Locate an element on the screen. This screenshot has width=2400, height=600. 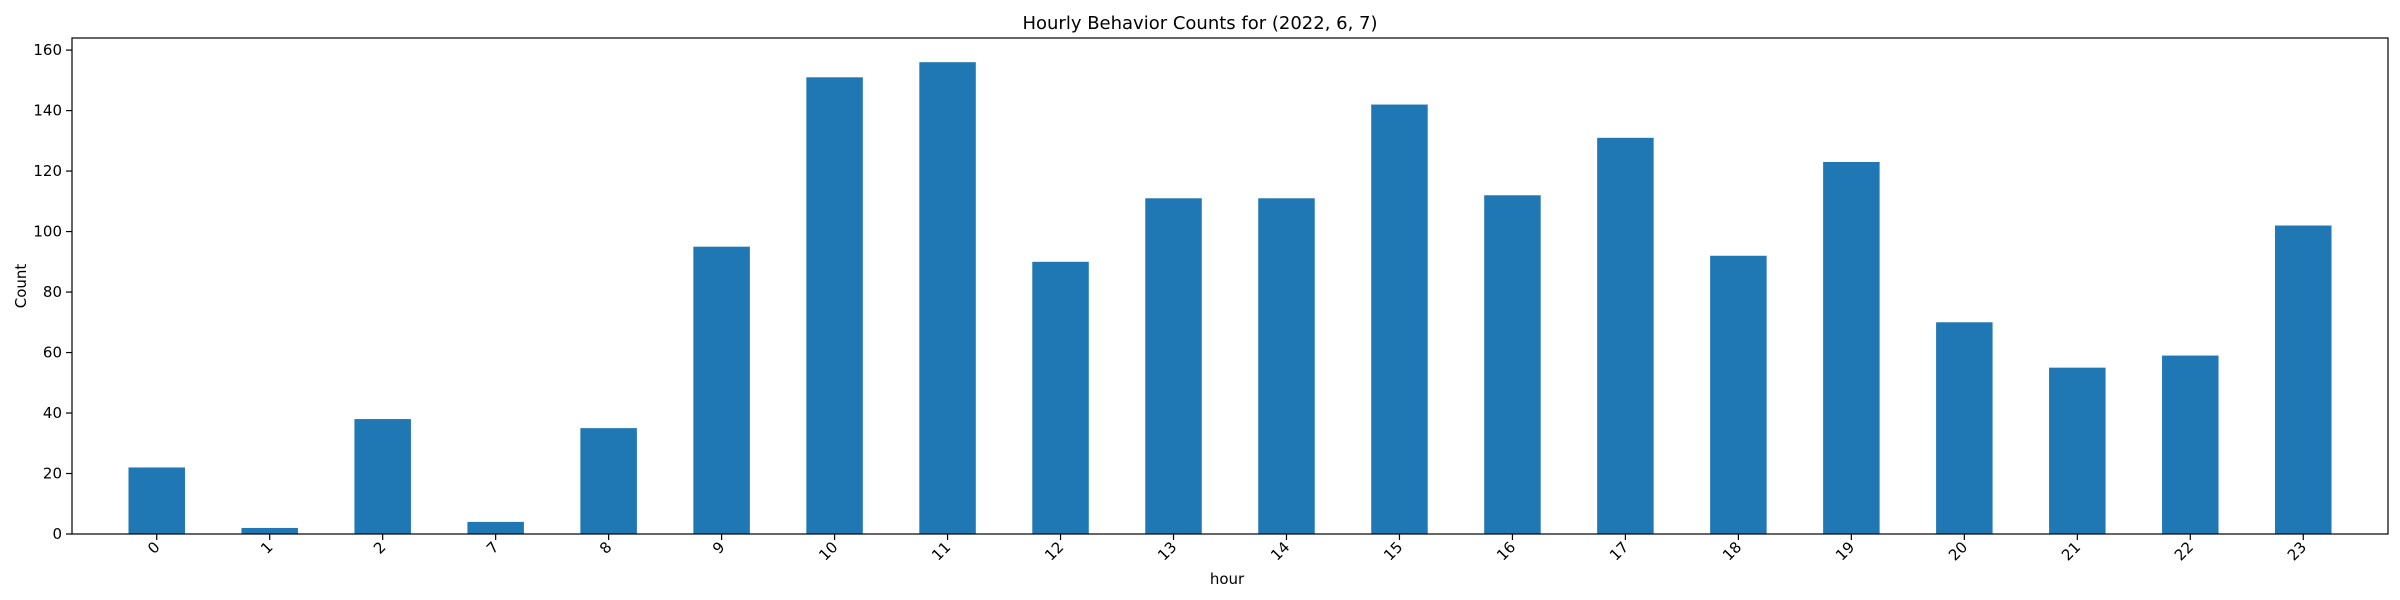
x-tick-label: 22 is located at coordinates (2184, 551).